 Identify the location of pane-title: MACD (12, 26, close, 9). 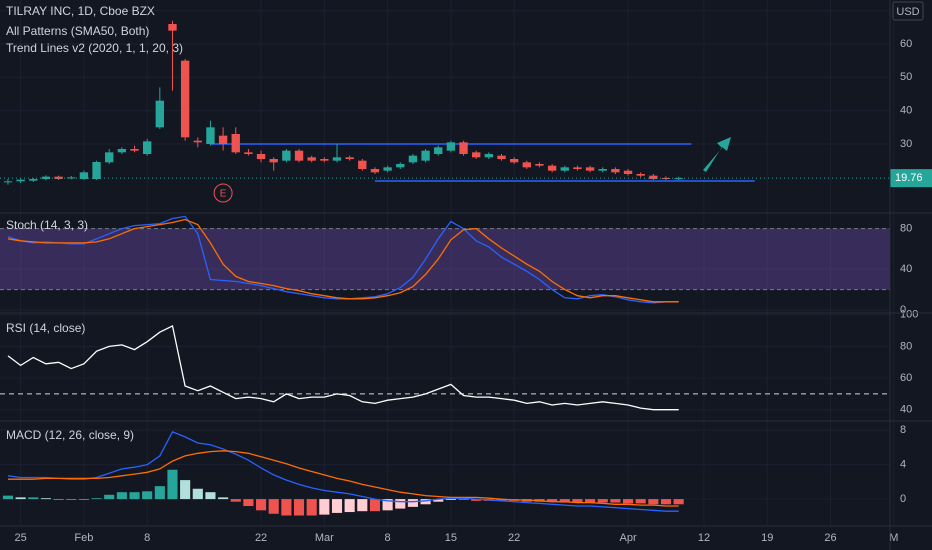
(70, 435).